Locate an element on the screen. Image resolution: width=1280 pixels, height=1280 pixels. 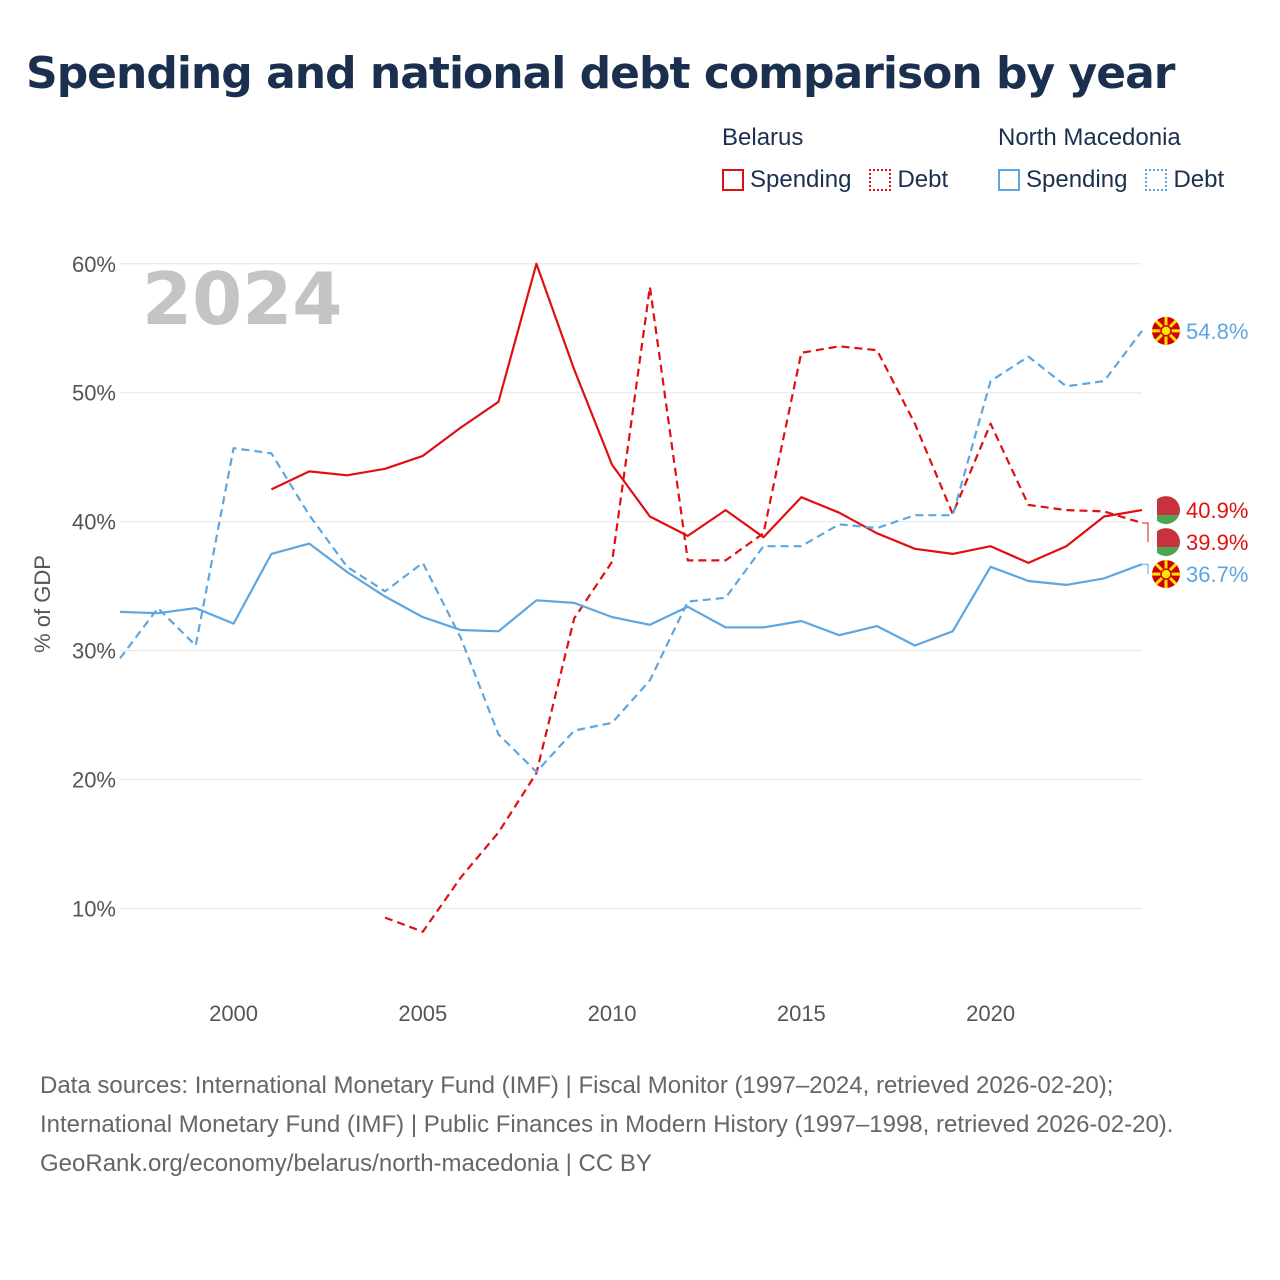
y-tick-label: 30% is located at coordinates (94, 651).